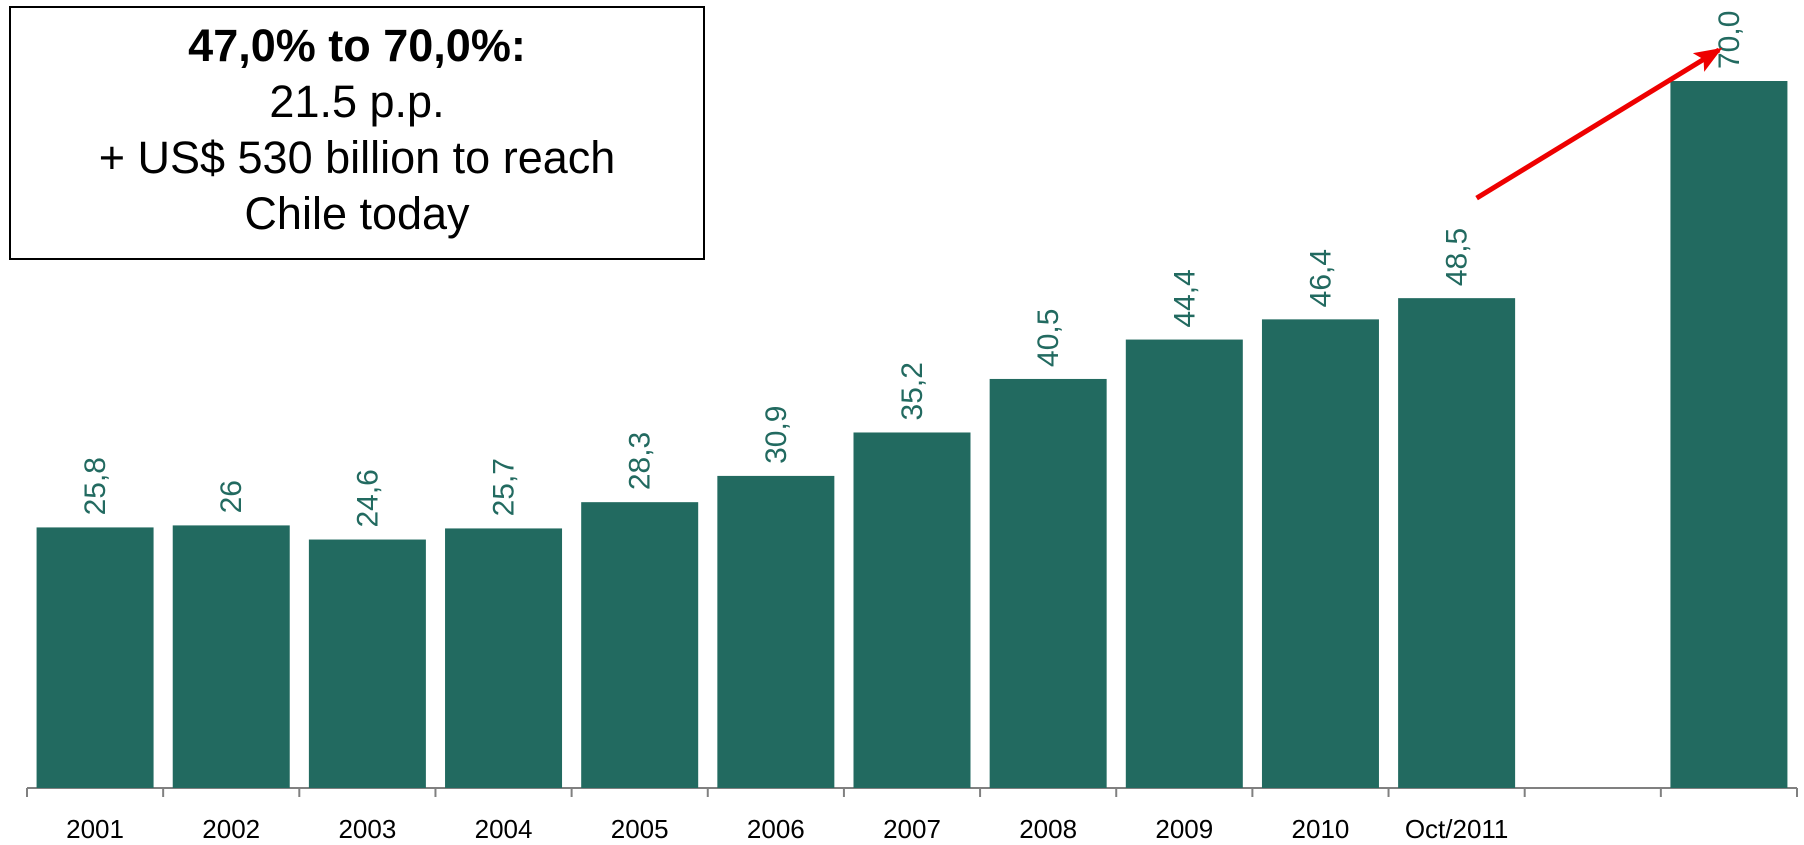 This screenshot has height=845, width=1804. I want to click on callout-line-3: + US$ 530 billion to reach, so click(357, 157).